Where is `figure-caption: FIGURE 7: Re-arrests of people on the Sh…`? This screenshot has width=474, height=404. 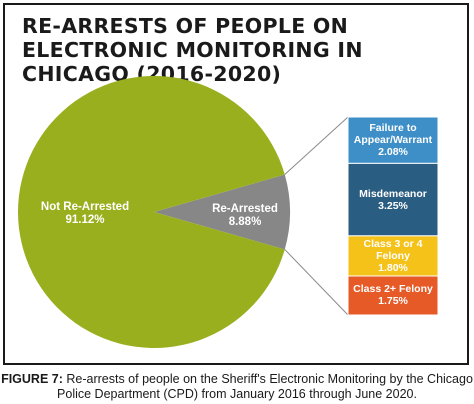
figure-caption: FIGURE 7: Re-arrests of people on the Sh… is located at coordinates (237, 387).